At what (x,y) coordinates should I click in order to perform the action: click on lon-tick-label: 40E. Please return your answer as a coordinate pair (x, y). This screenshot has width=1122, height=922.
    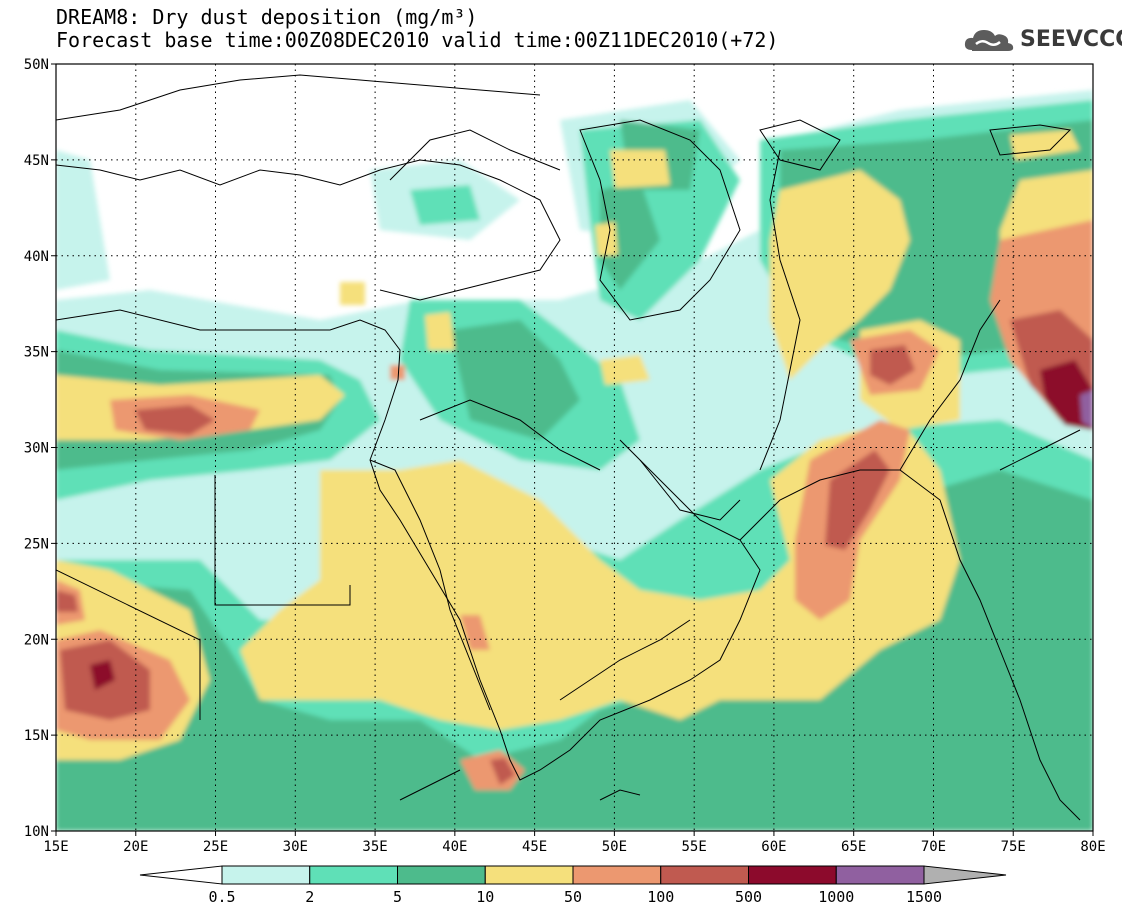
    Looking at the image, I should click on (454, 847).